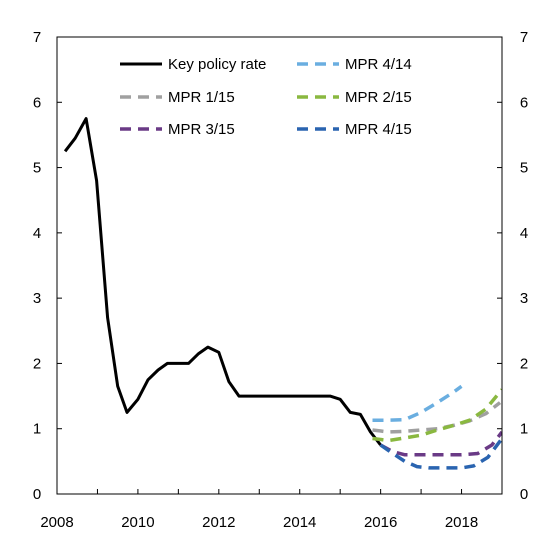 The image size is (560, 560). What do you see at coordinates (524, 168) in the screenshot?
I see `y-tick-label-right: 5` at bounding box center [524, 168].